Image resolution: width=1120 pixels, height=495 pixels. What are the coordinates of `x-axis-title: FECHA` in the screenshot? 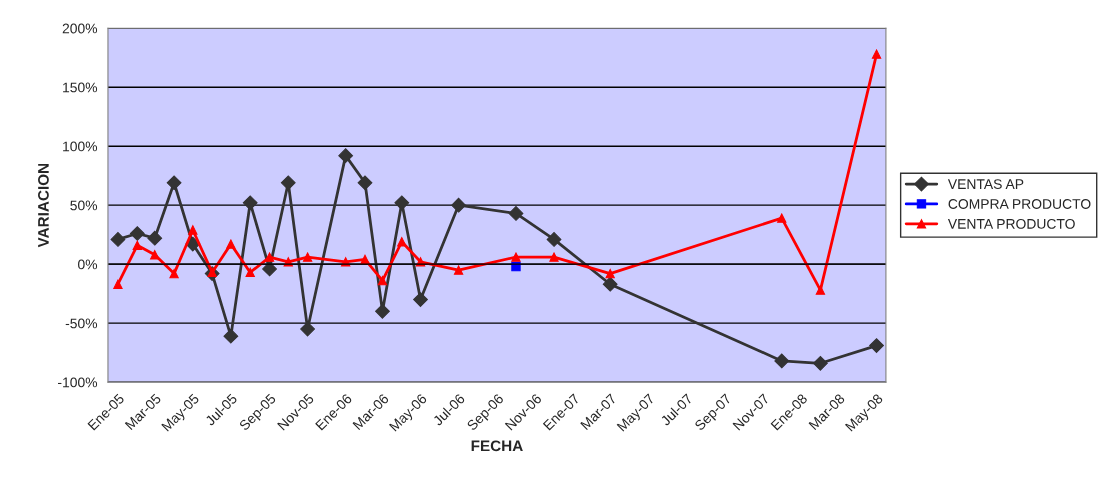 It's located at (497, 446).